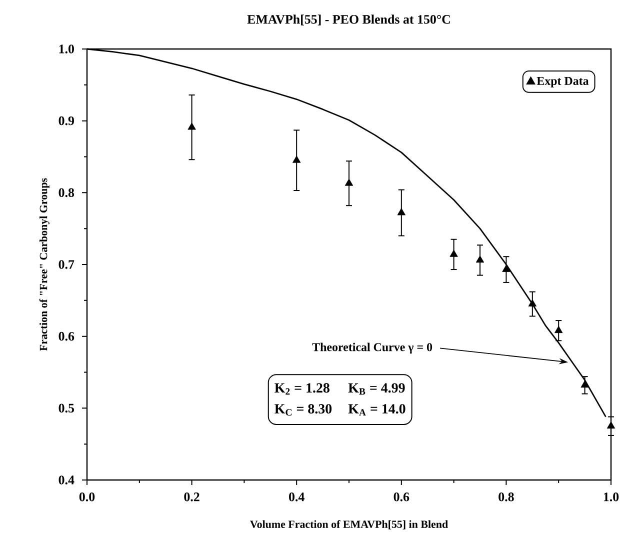 The height and width of the screenshot is (546, 638). Describe the element at coordinates (296, 497) in the screenshot. I see `x-tick-label: 0.4` at that location.